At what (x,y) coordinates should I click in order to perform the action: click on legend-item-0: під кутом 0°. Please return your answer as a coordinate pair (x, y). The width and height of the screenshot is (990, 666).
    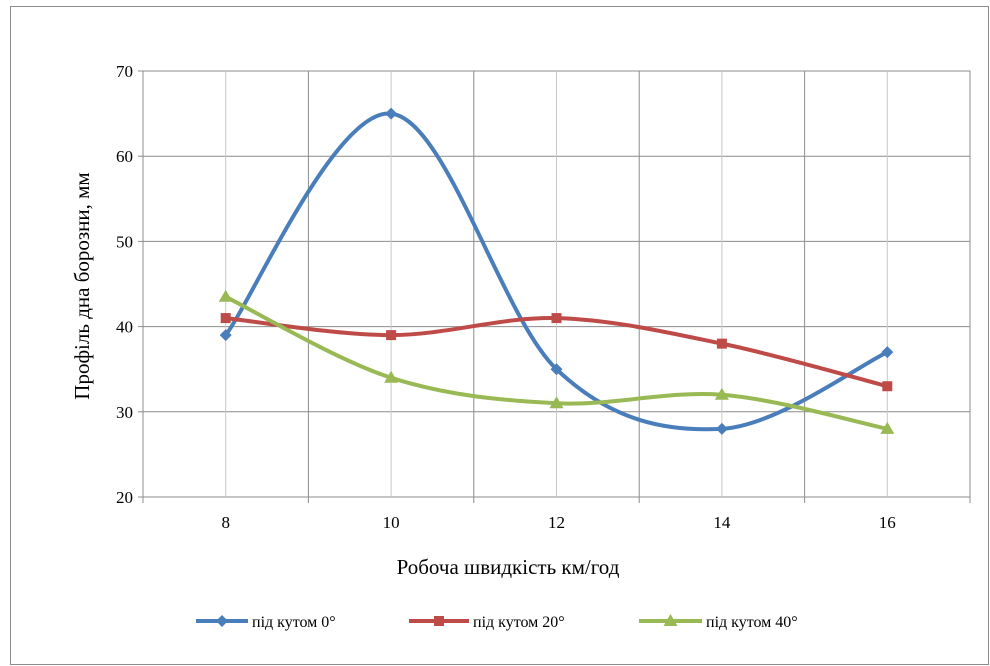
    Looking at the image, I should click on (266, 622).